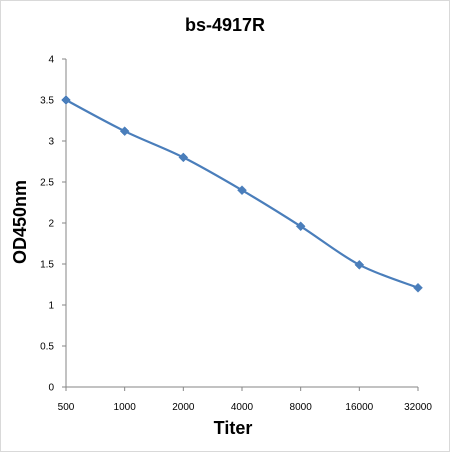 The image size is (450, 452). Describe the element at coordinates (225, 25) in the screenshot. I see `chart-title: bs-4917R` at that location.